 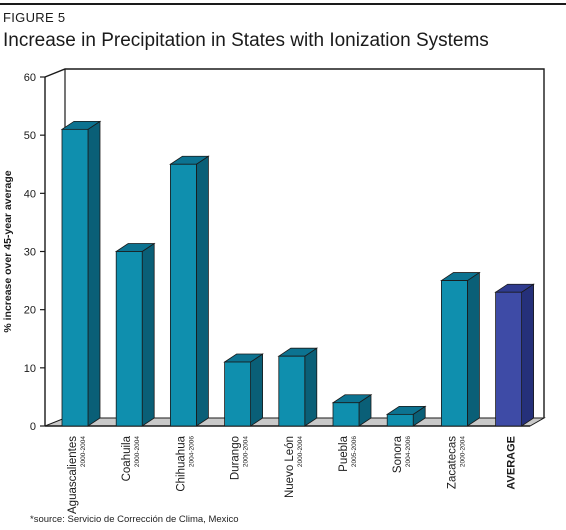 I want to click on bar-side-durango, so click(x=257, y=390).